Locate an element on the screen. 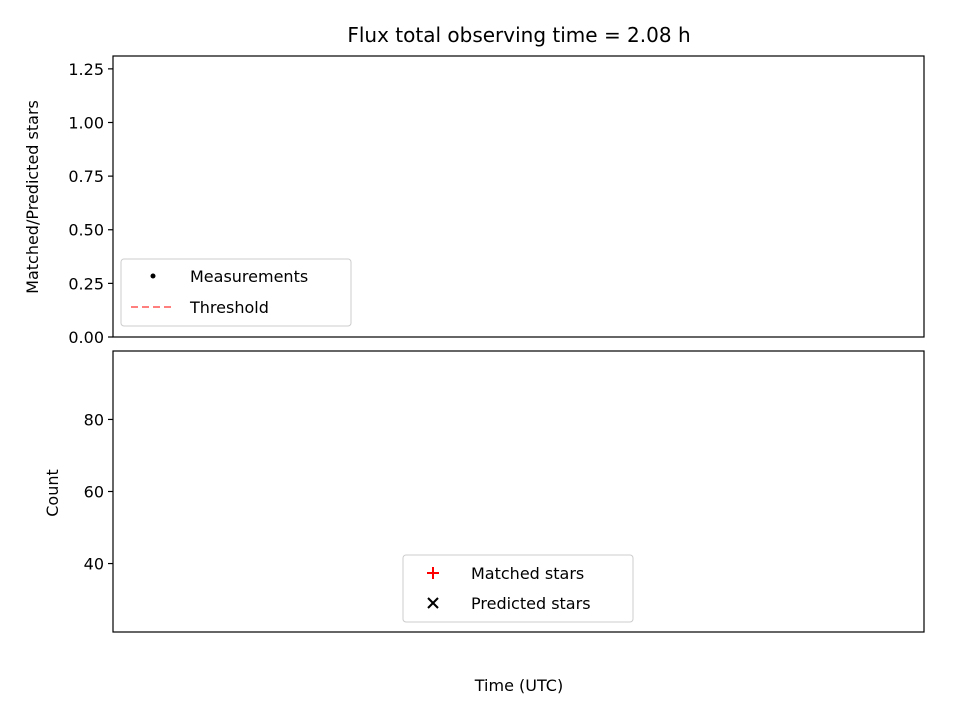 This screenshot has height=720, width=960. legend-measurements-label: Measurements is located at coordinates (249, 276).